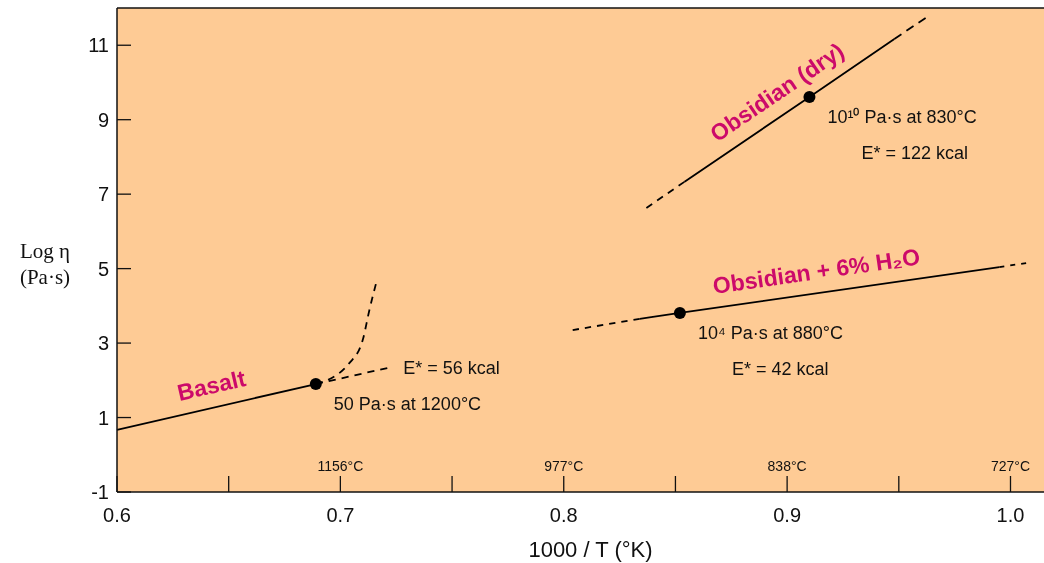 This screenshot has width=1044, height=563. What do you see at coordinates (407, 404) in the screenshot?
I see `annotation: 50 Pa·s at 1200°C` at bounding box center [407, 404].